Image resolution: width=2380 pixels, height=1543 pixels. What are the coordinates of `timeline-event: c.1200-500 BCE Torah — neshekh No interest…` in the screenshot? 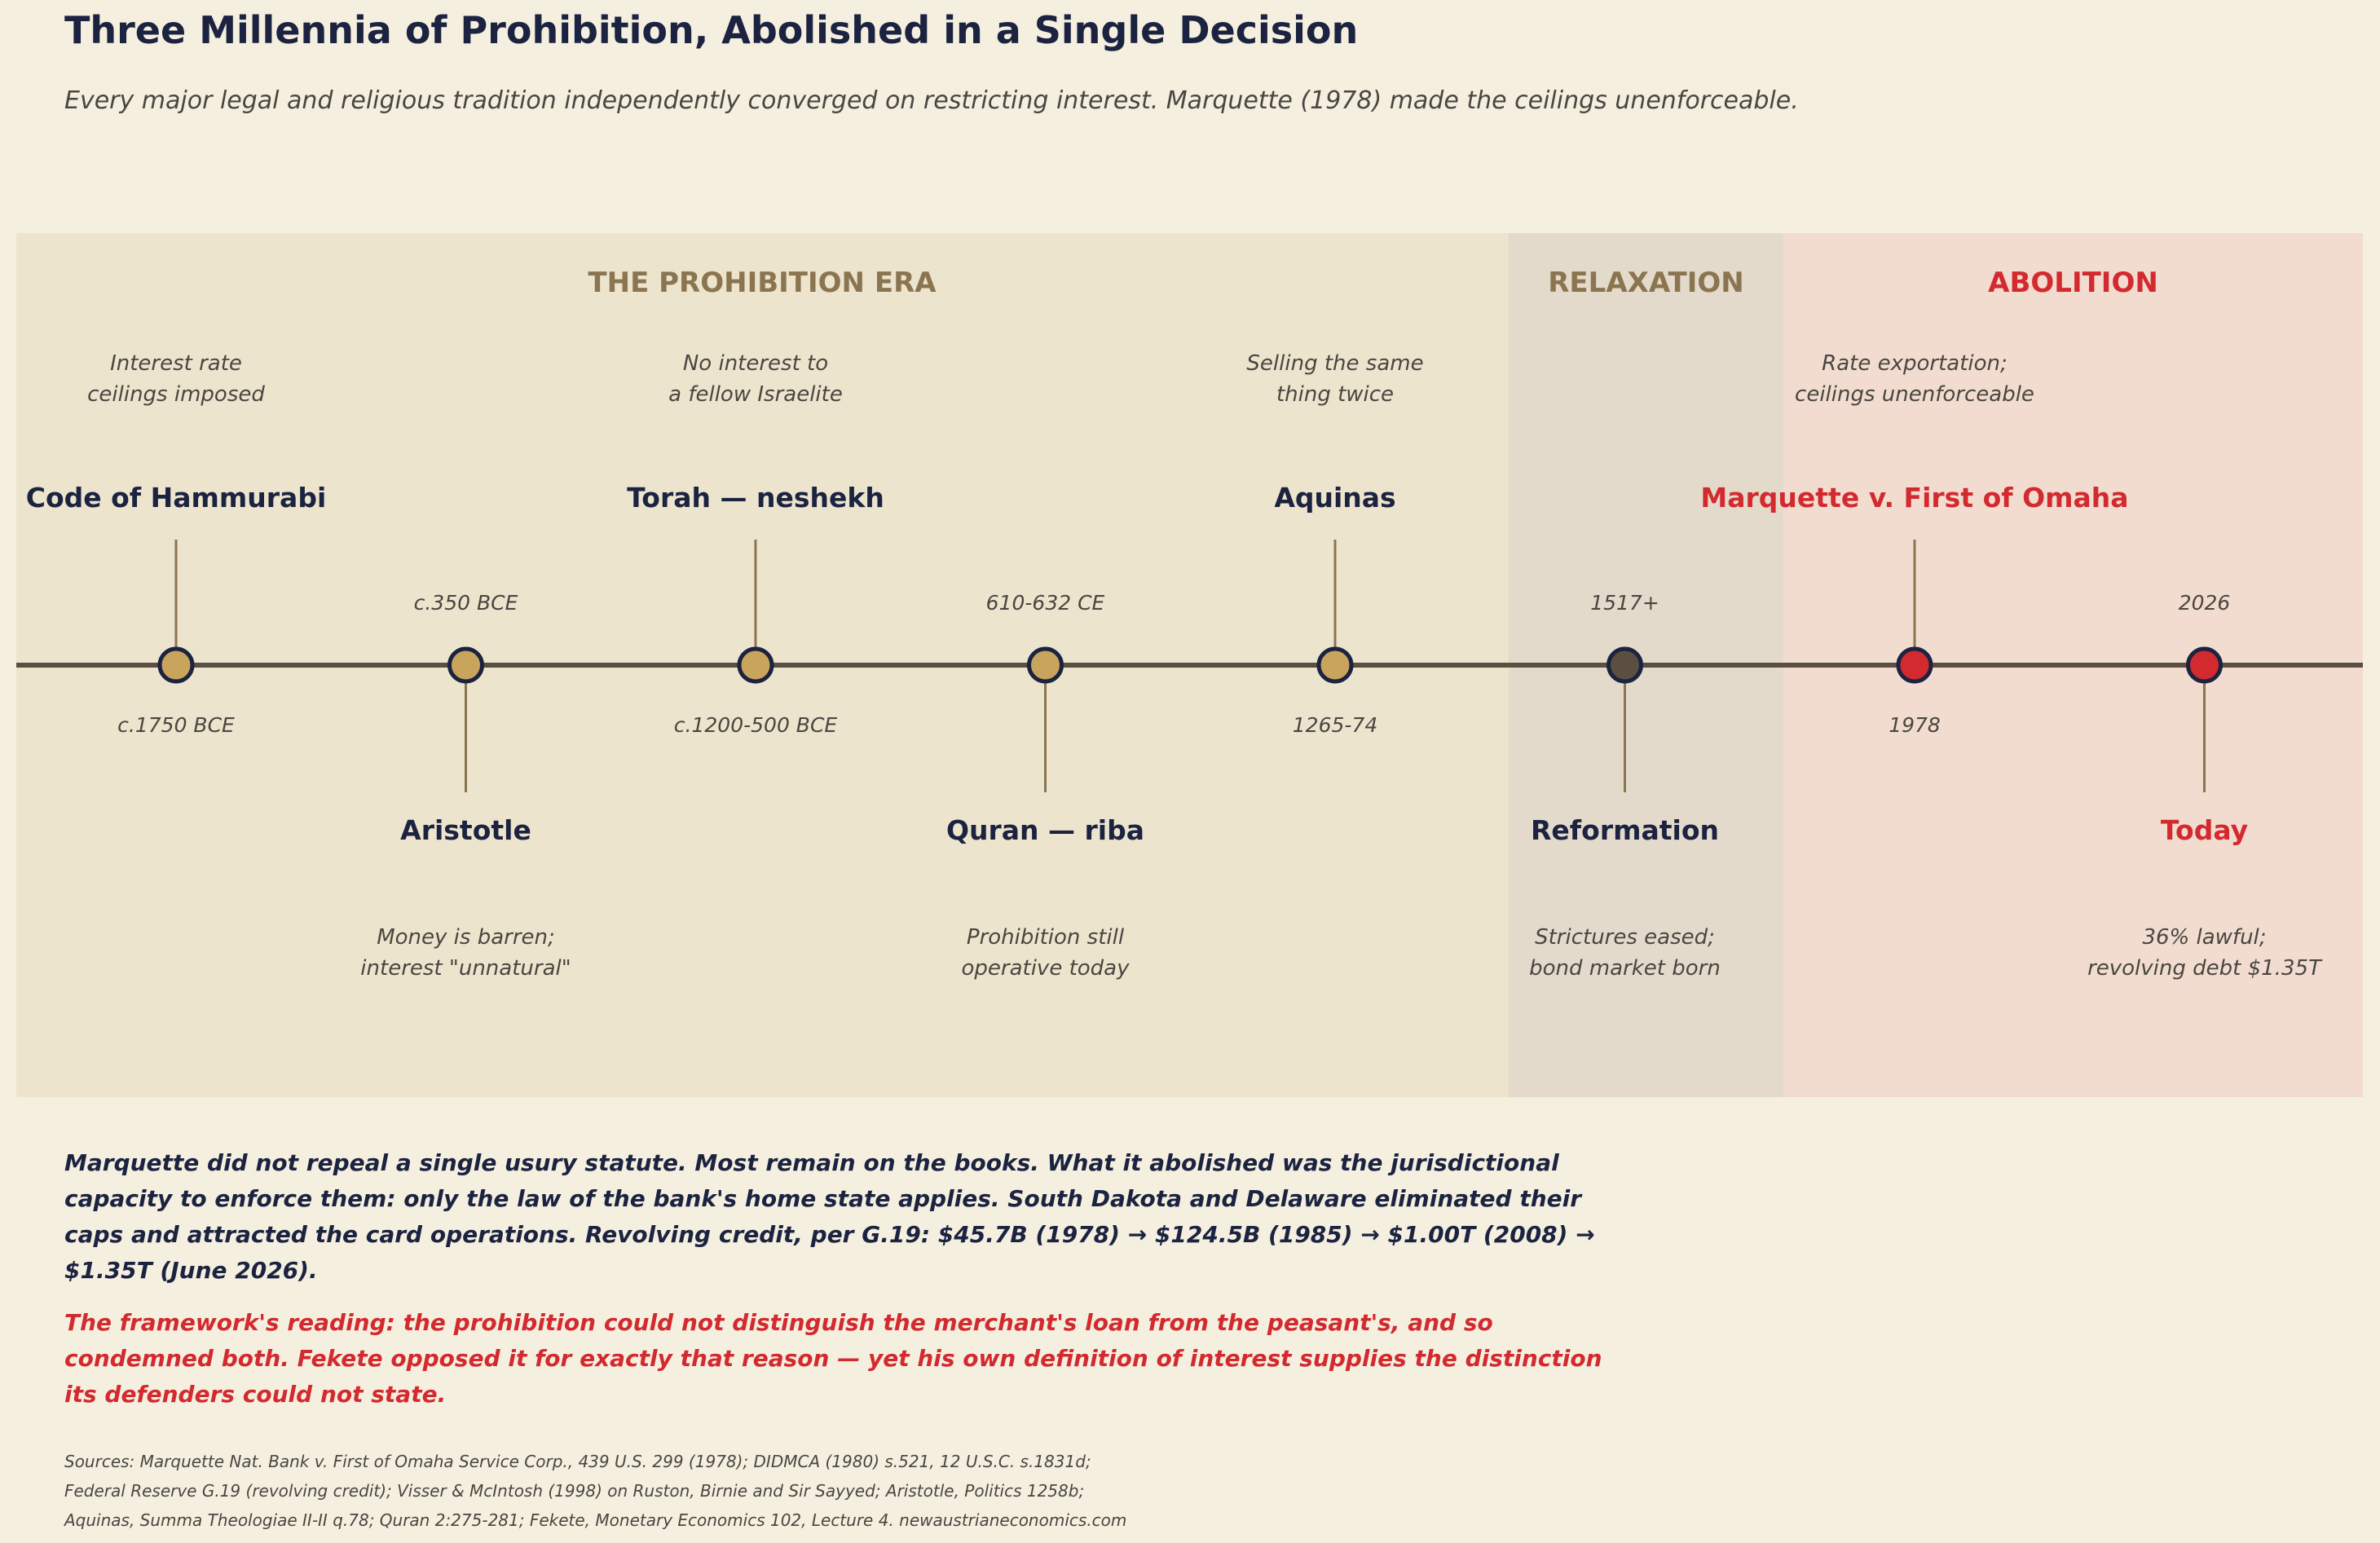 It's located at (756, 544).